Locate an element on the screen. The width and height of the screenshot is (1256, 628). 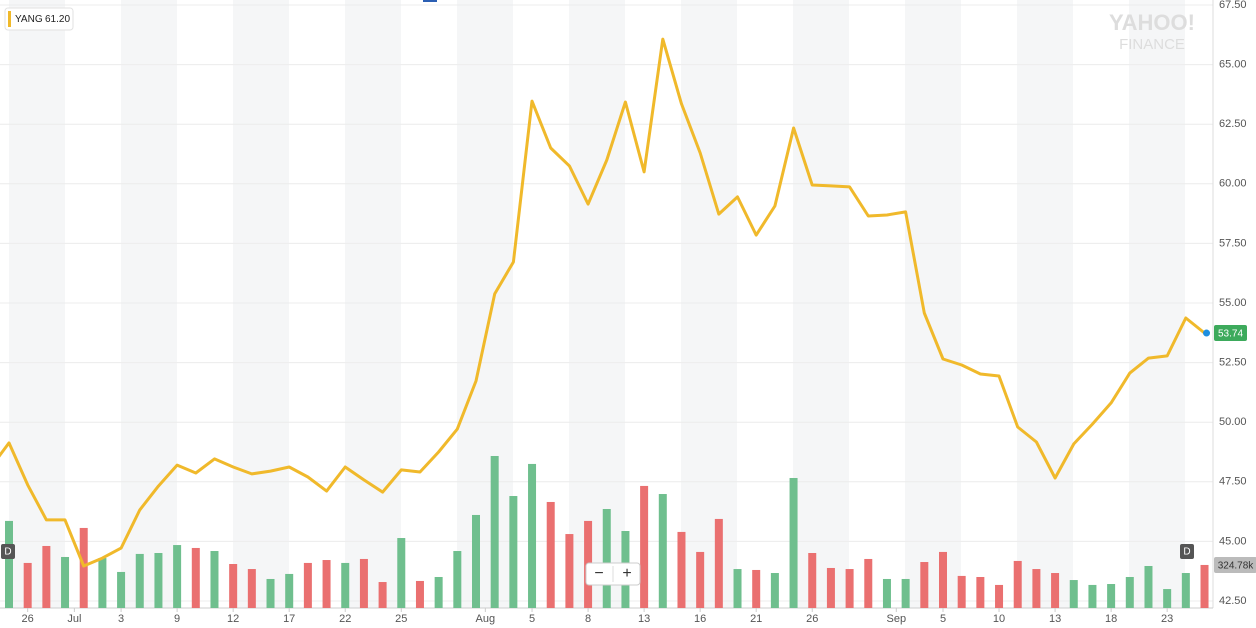
x-tick-label: 10 is located at coordinates (999, 619).